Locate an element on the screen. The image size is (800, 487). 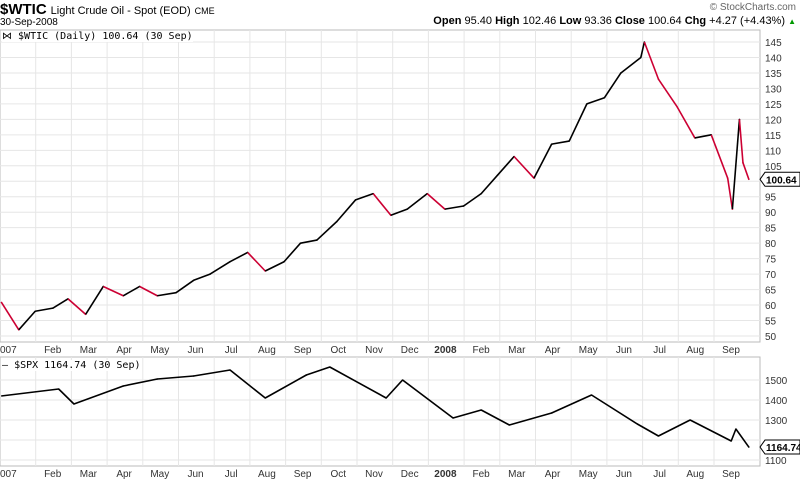
data-point is located at coordinates (749, 179).